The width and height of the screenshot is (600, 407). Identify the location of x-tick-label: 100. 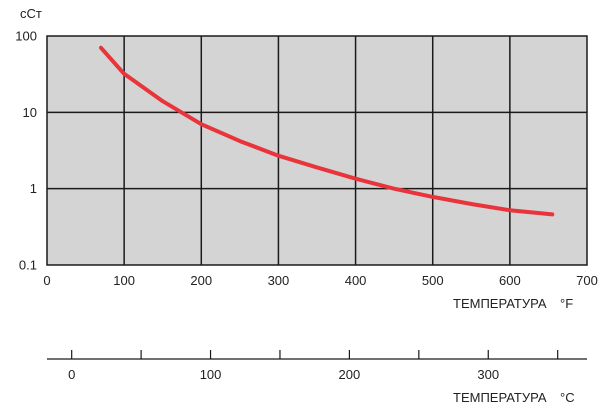
(124, 280).